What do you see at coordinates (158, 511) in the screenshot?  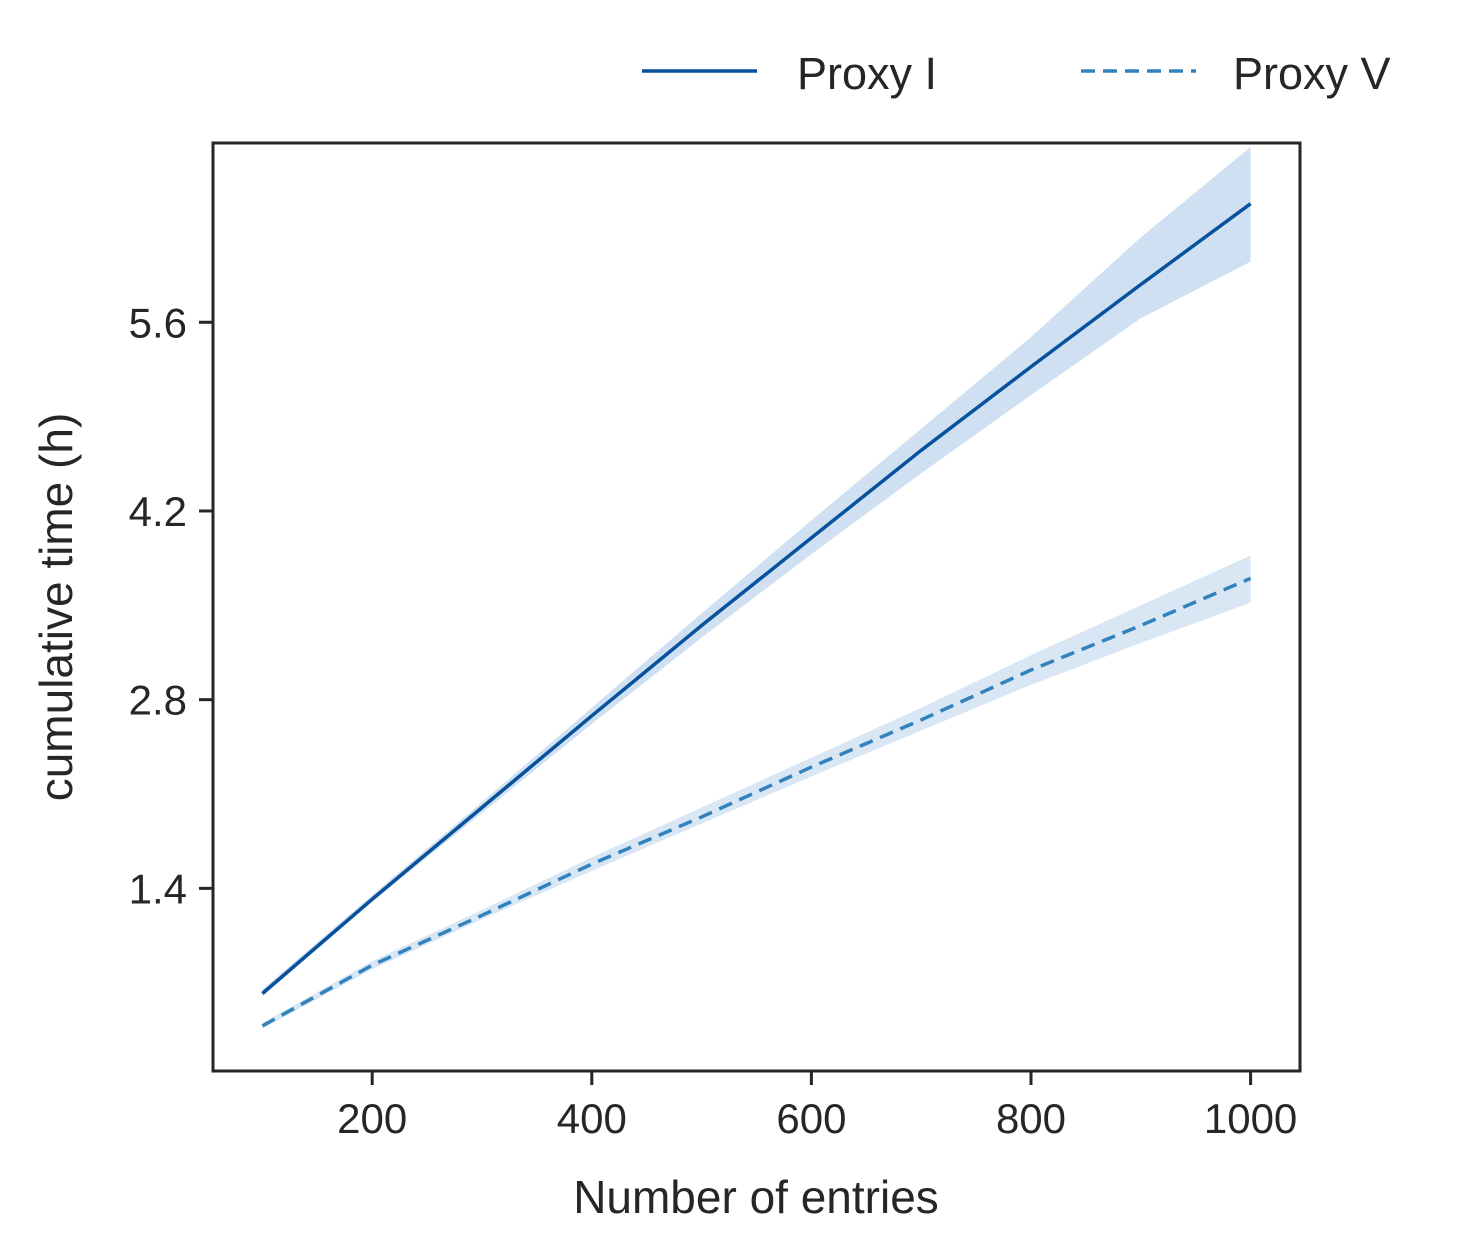 I see `y-tick-label: 4.2` at bounding box center [158, 511].